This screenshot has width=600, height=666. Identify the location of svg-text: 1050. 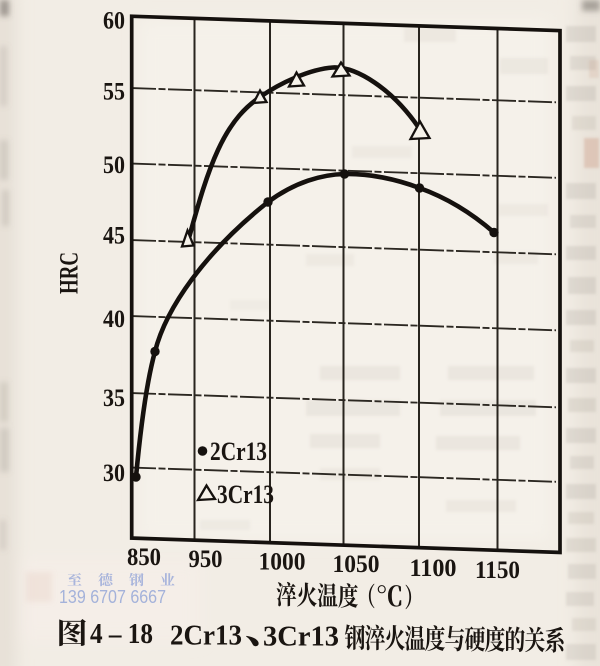
(356, 564).